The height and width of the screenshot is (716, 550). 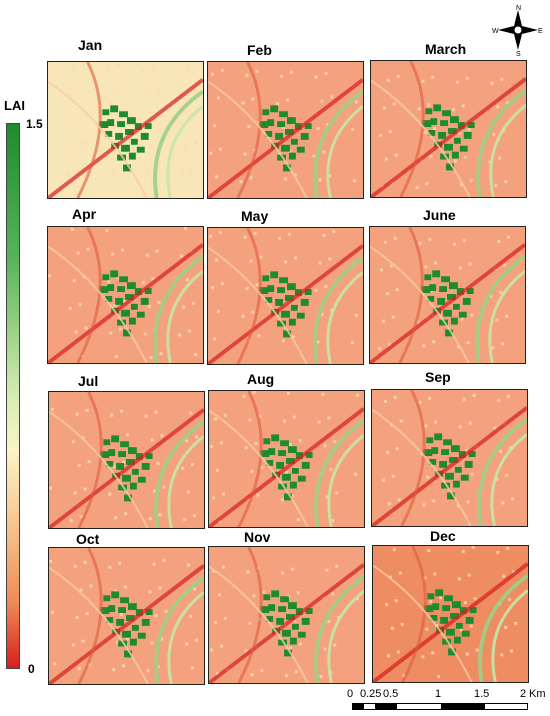 I want to click on scale-unit: Km, so click(x=537, y=694).